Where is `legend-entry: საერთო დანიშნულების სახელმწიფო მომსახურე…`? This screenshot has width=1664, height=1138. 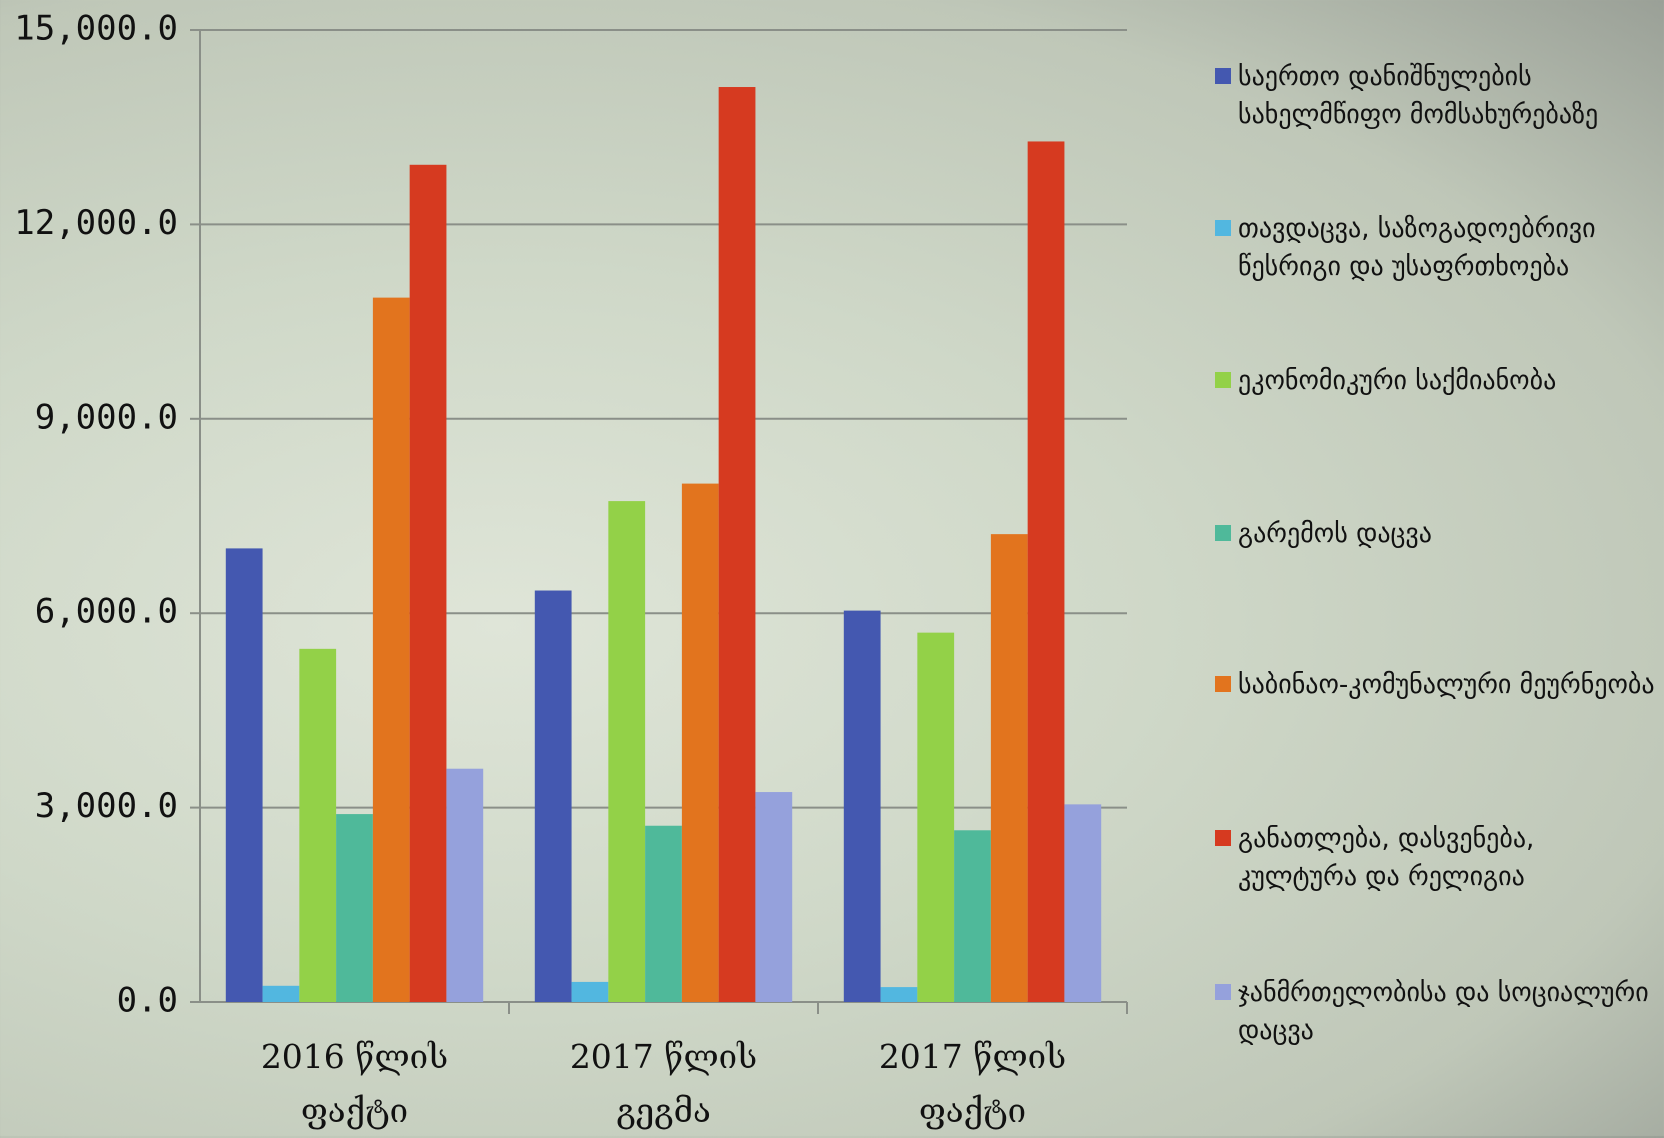 legend-entry: საერთო დანიშნულების სახელმწიფო მომსახურე… is located at coordinates (1435, 96).